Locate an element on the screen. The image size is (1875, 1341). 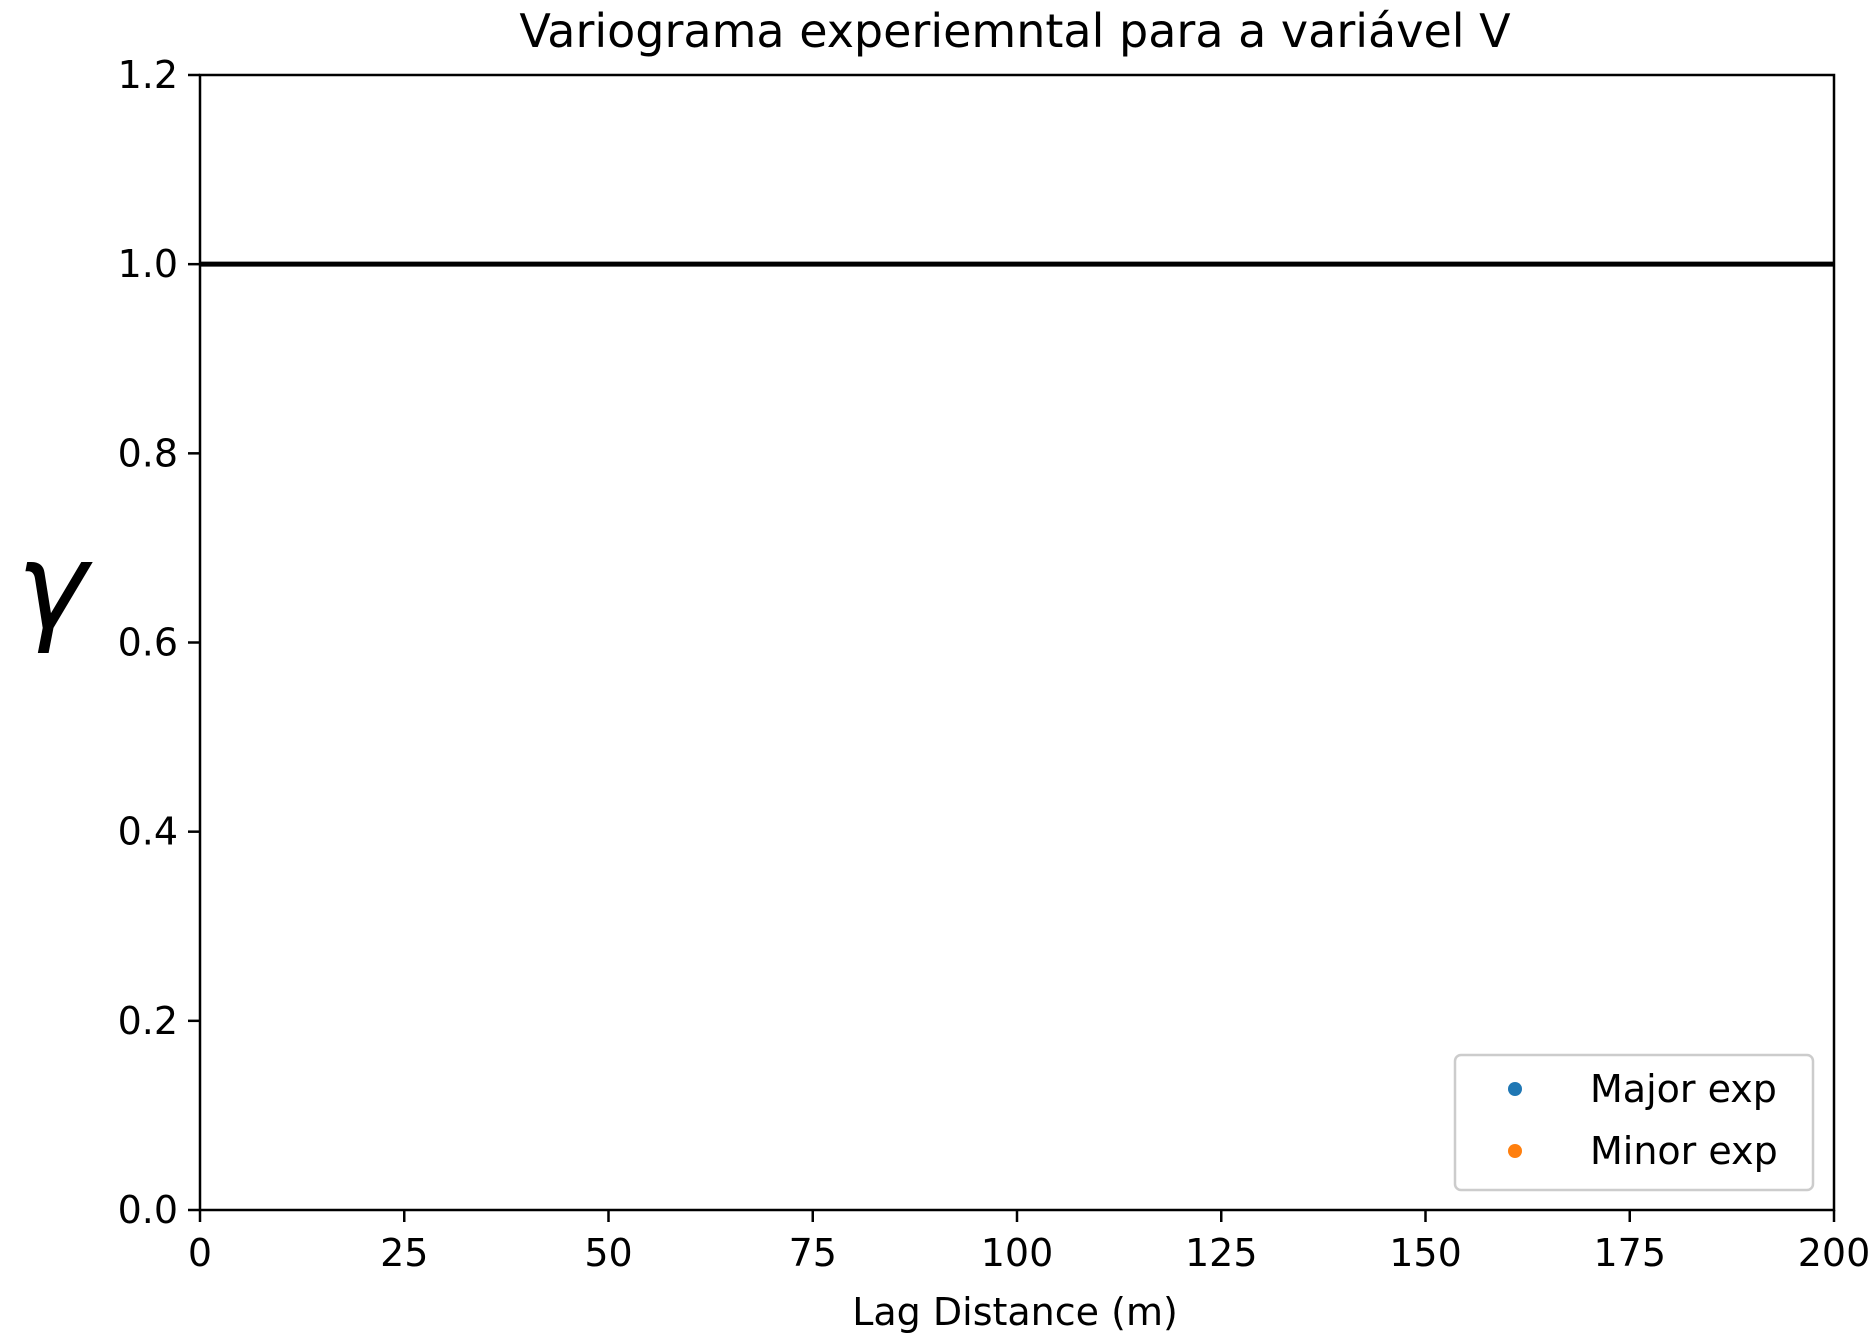
legend: Major exp Minor exp is located at coordinates (1634, 1122).